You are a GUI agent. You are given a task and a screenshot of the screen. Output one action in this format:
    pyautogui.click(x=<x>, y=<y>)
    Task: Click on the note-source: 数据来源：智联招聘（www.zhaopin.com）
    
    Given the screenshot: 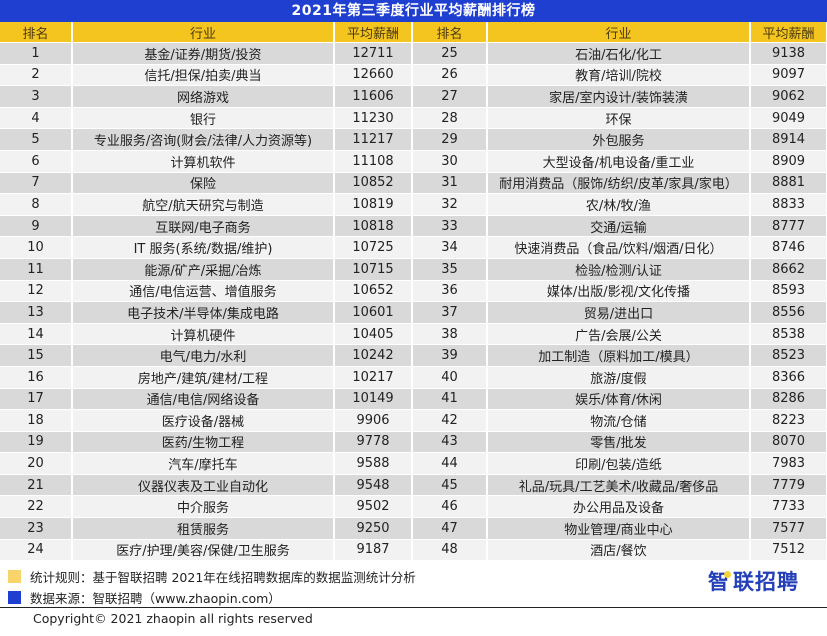 What is the action you would take?
    pyautogui.click(x=212, y=597)
    